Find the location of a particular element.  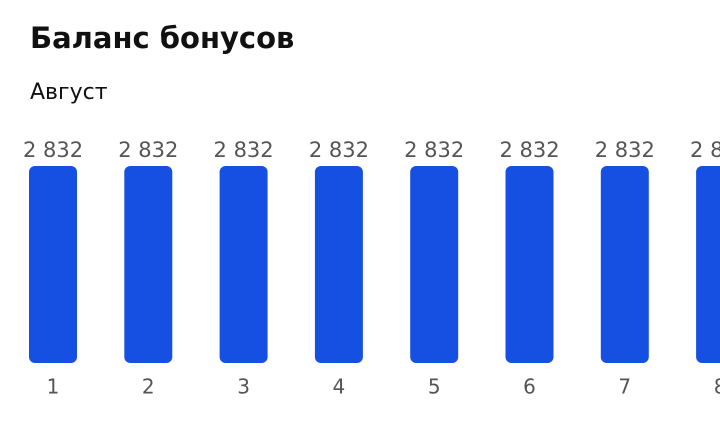

x-tick-label: 2 is located at coordinates (148, 387).